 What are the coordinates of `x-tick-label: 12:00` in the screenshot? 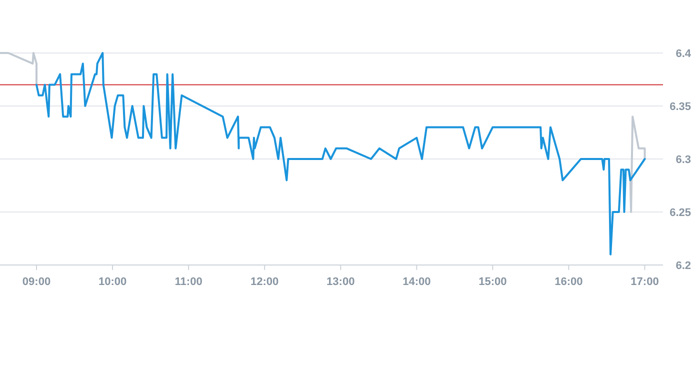 It's located at (264, 282).